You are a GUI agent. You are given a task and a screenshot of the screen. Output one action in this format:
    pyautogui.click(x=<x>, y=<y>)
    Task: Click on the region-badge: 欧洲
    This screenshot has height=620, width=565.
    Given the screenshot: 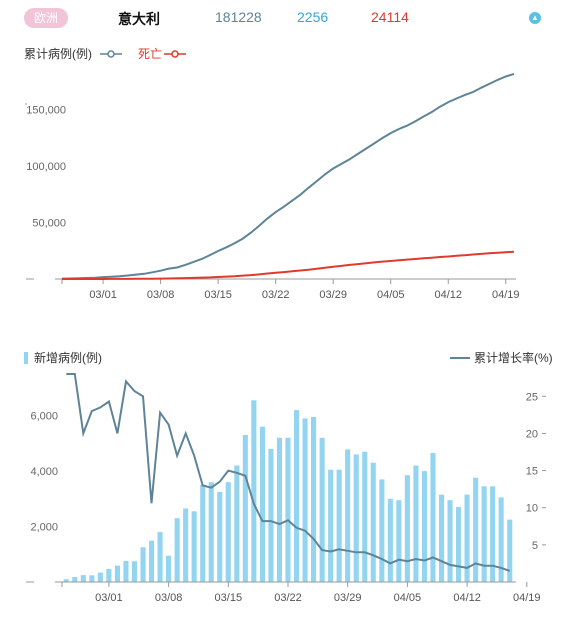 What is the action you would take?
    pyautogui.click(x=46, y=18)
    